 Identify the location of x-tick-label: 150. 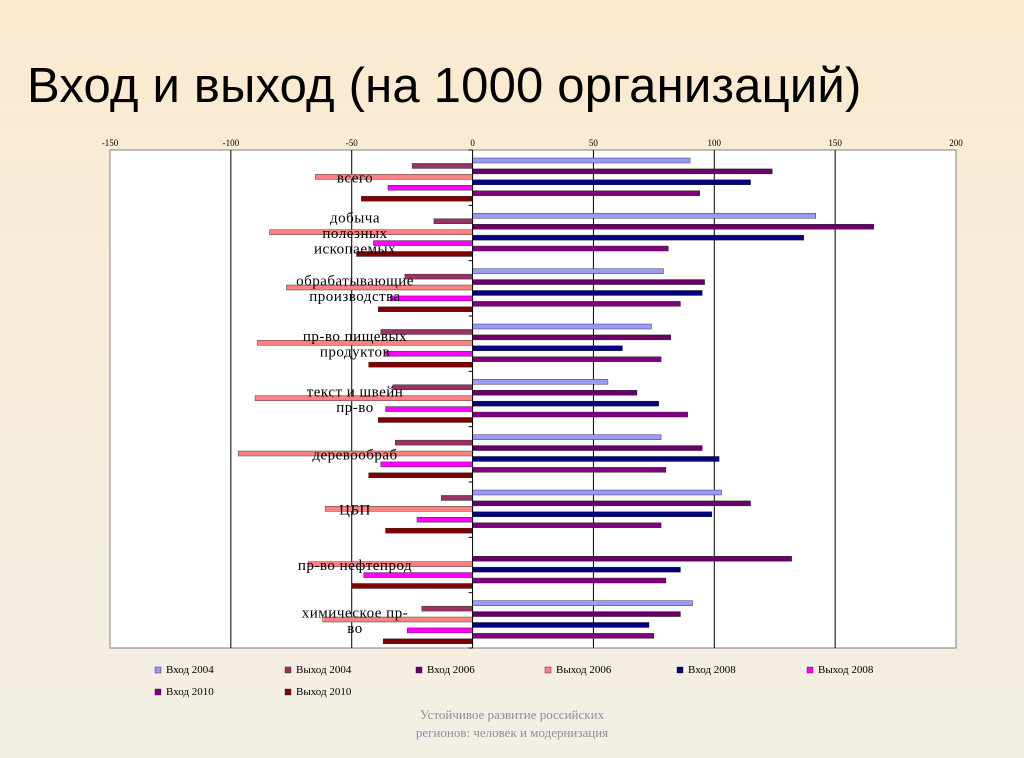
(835, 143).